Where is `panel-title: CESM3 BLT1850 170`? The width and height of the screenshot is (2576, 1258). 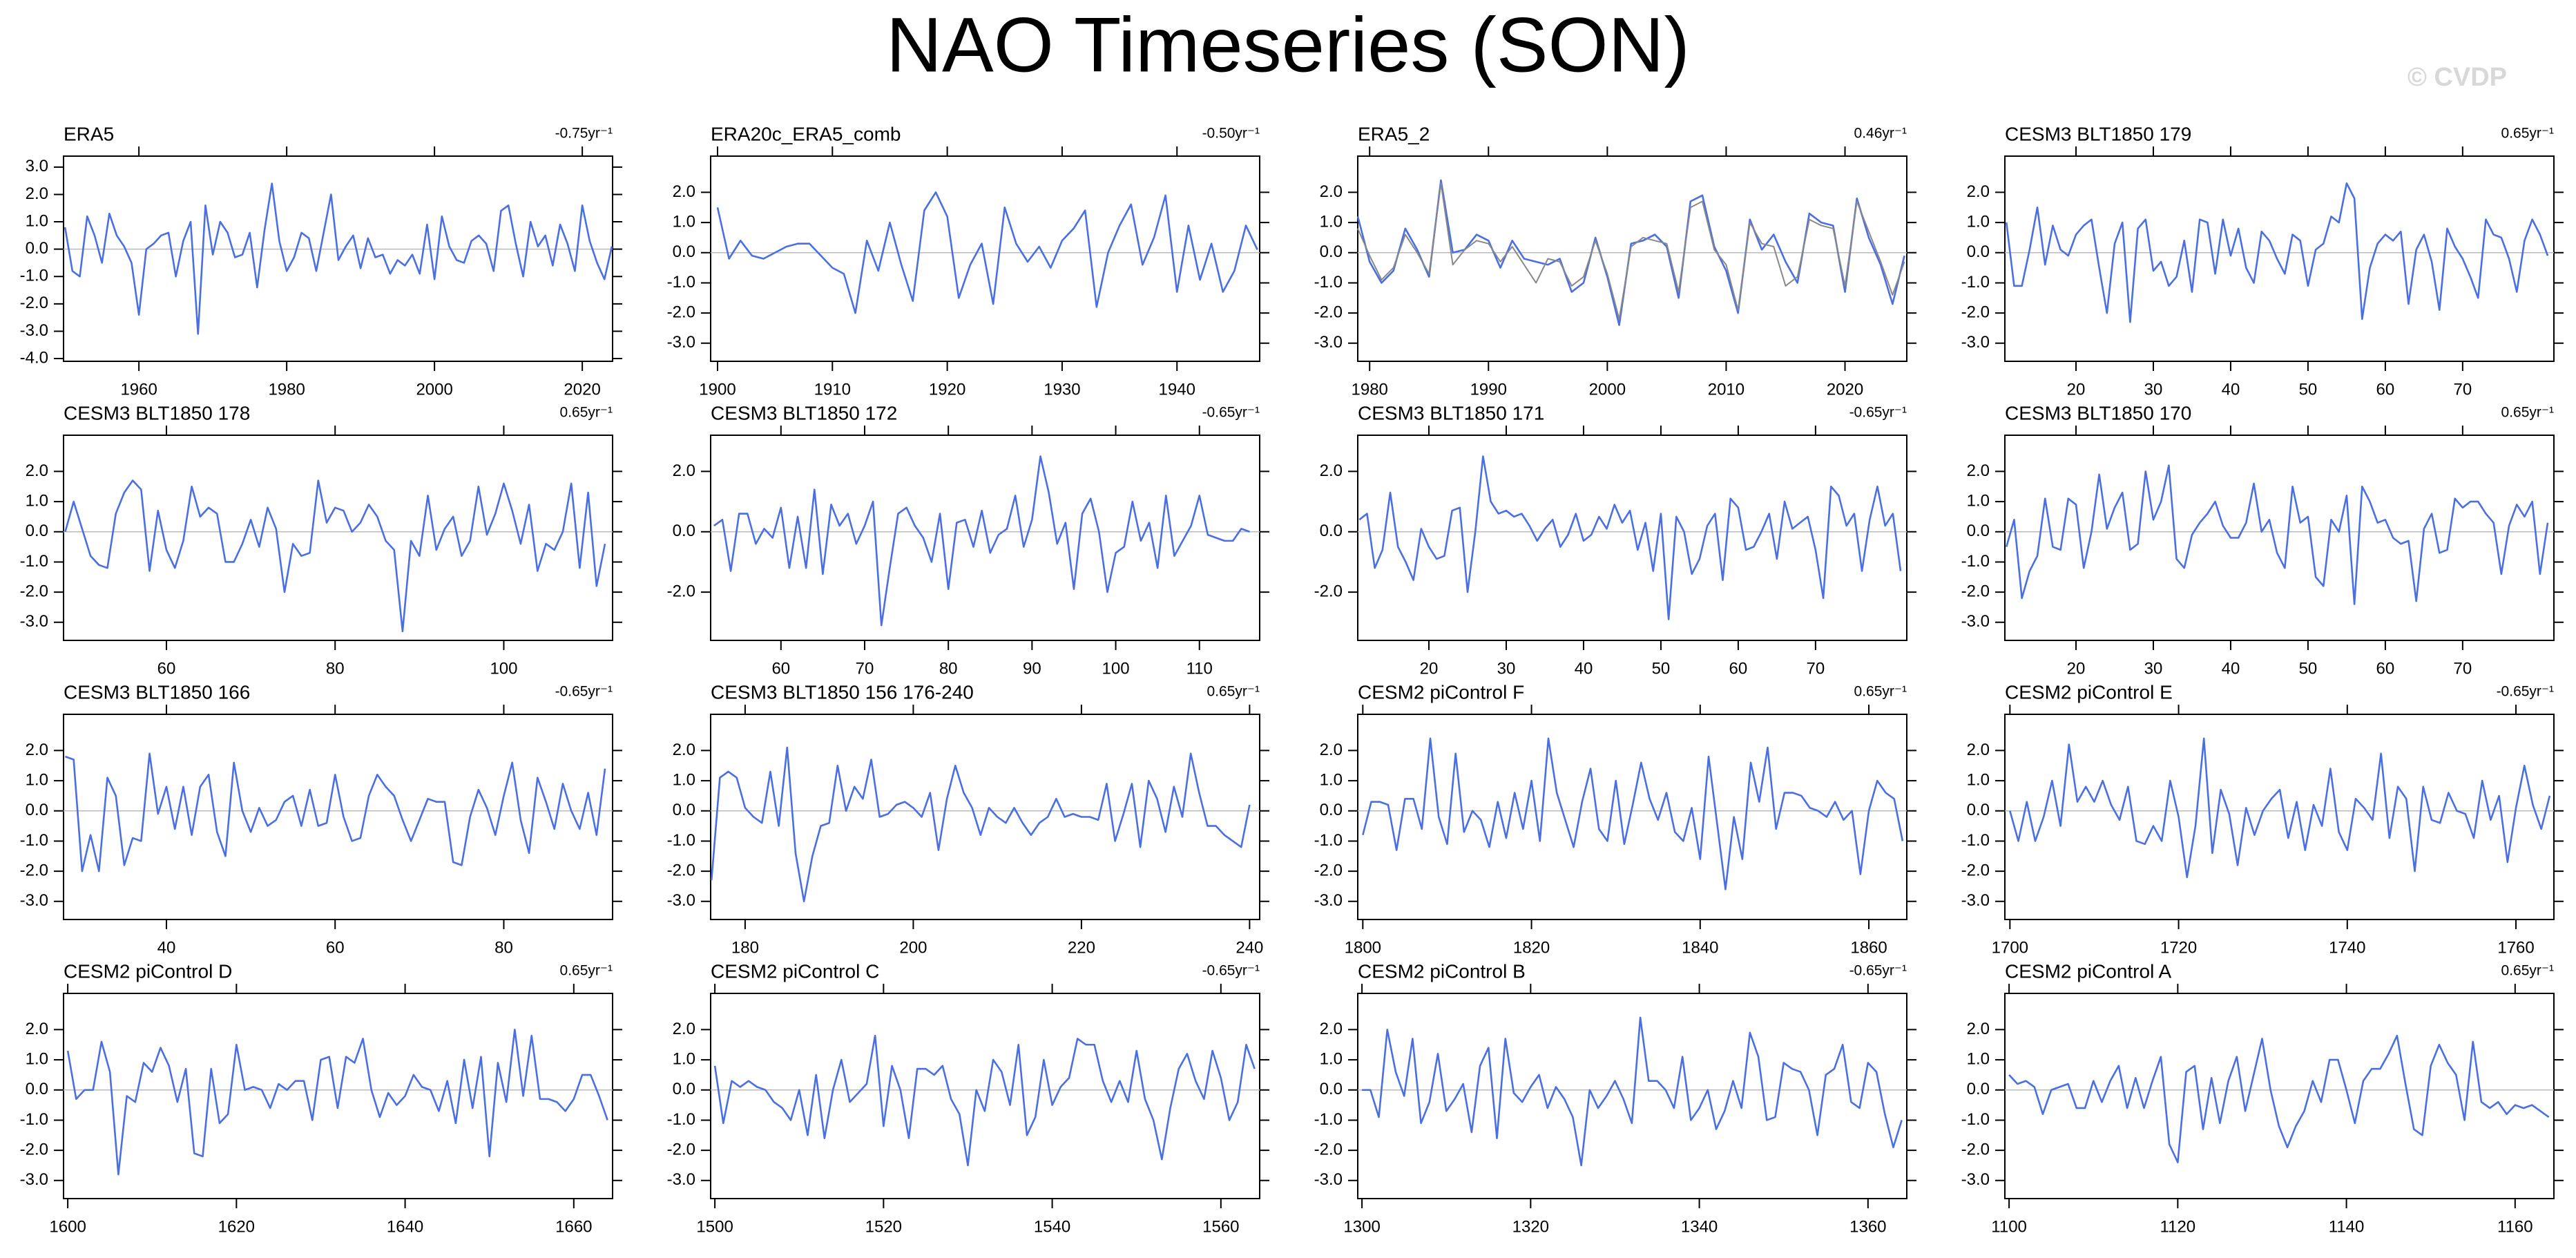 panel-title: CESM3 BLT1850 170 is located at coordinates (2098, 412).